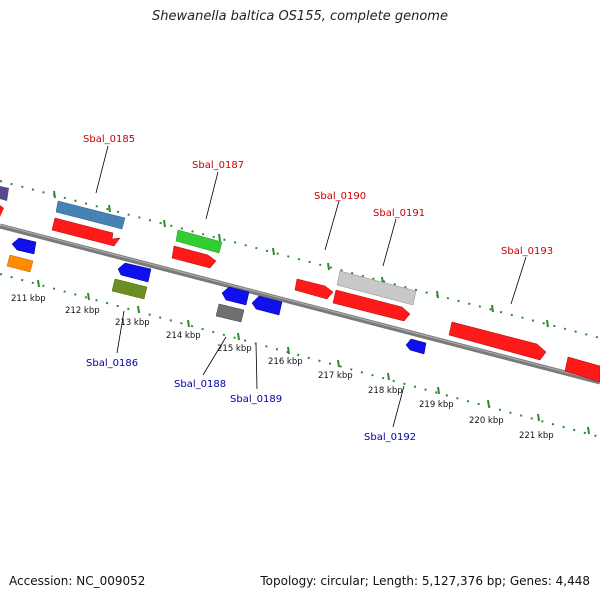 This screenshot has height=600, width=600. I want to click on gene-label-sbal-0186: Sbal_0186, so click(112, 363).